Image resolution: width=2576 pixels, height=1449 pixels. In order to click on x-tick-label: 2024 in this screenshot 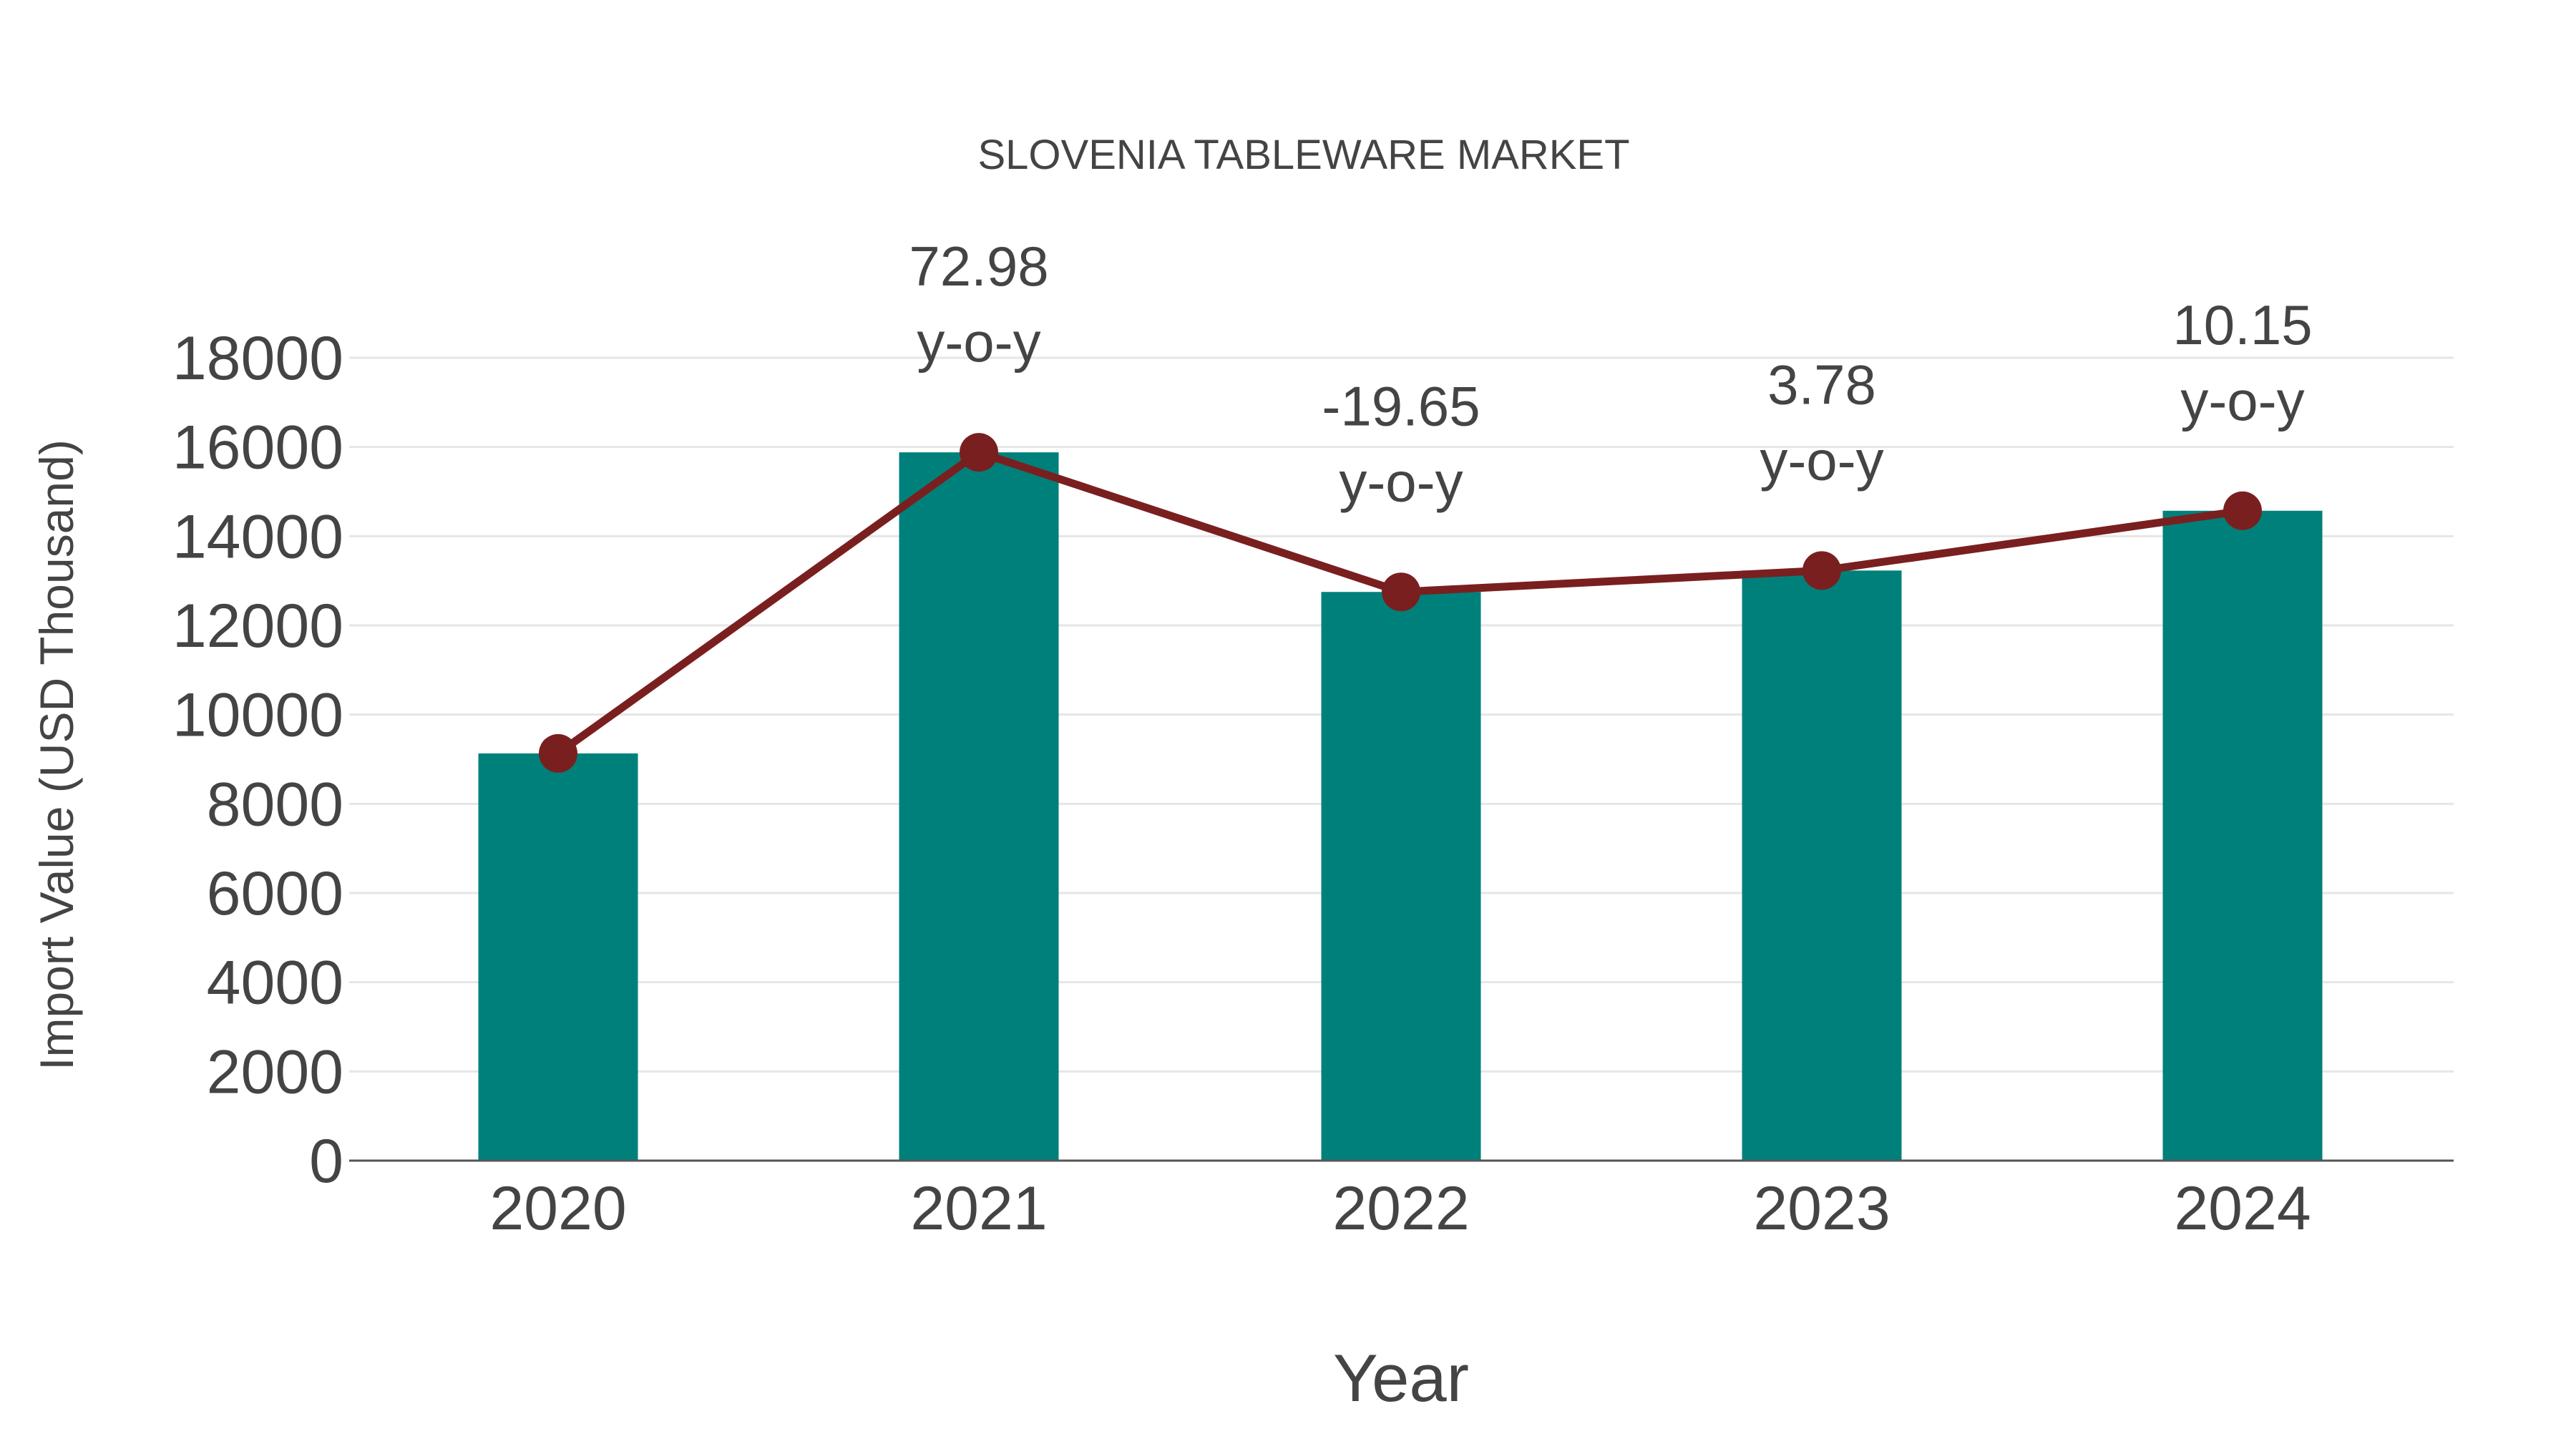, I will do `click(2242, 1208)`.